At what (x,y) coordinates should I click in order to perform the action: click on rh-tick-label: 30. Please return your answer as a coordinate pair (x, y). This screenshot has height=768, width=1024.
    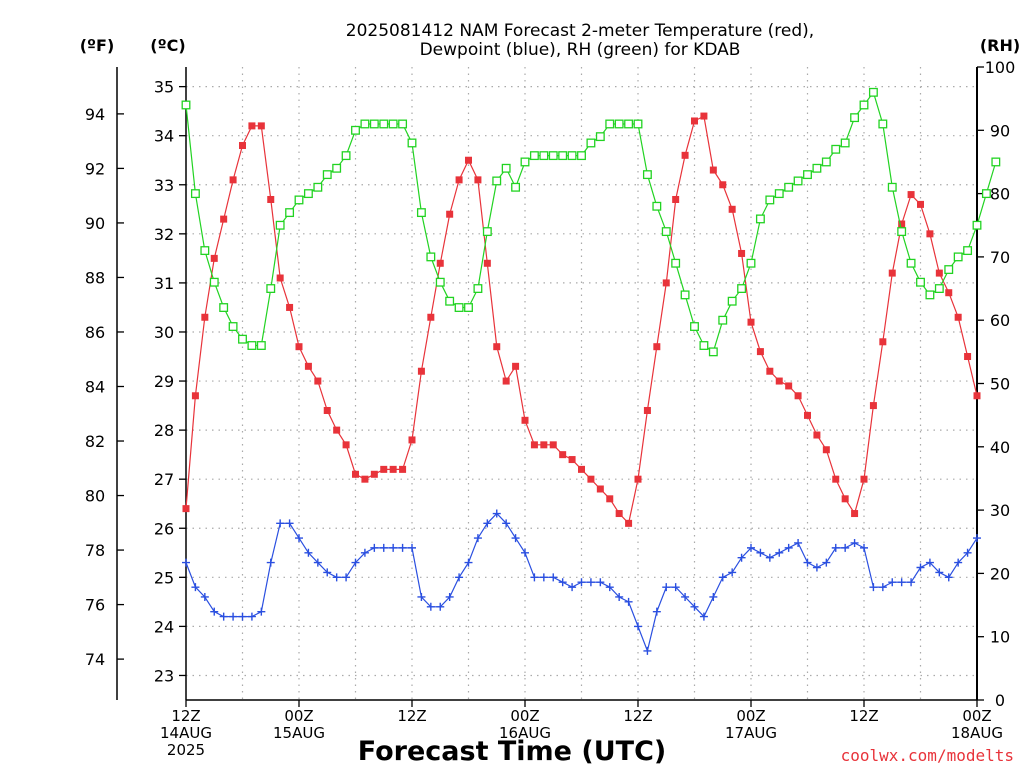
    Looking at the image, I should click on (1000, 510).